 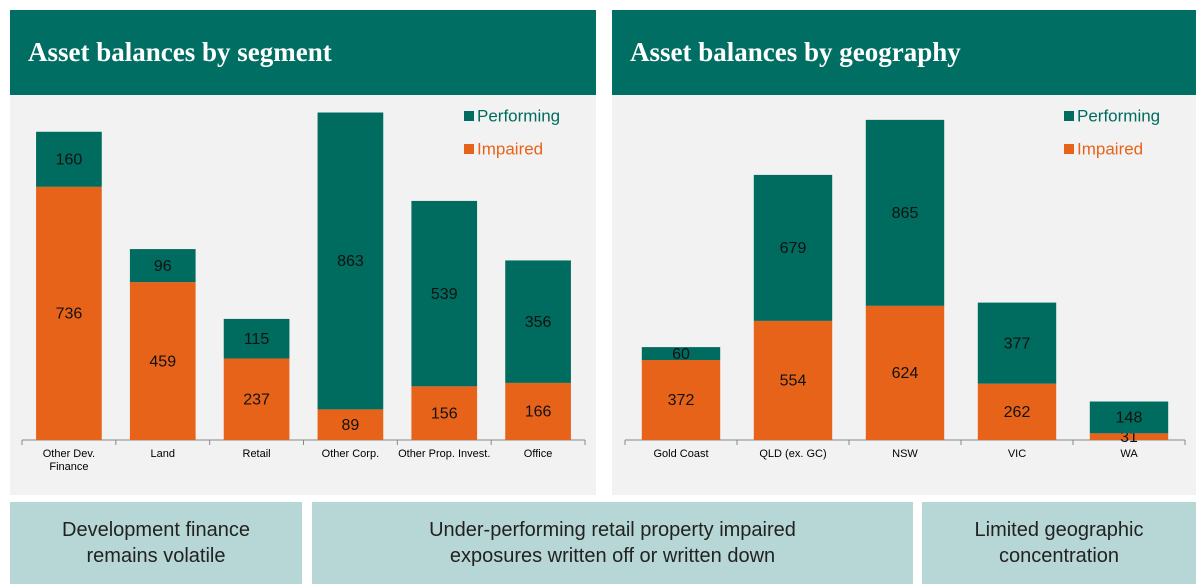 I want to click on value-label: 356, so click(x=538, y=322).